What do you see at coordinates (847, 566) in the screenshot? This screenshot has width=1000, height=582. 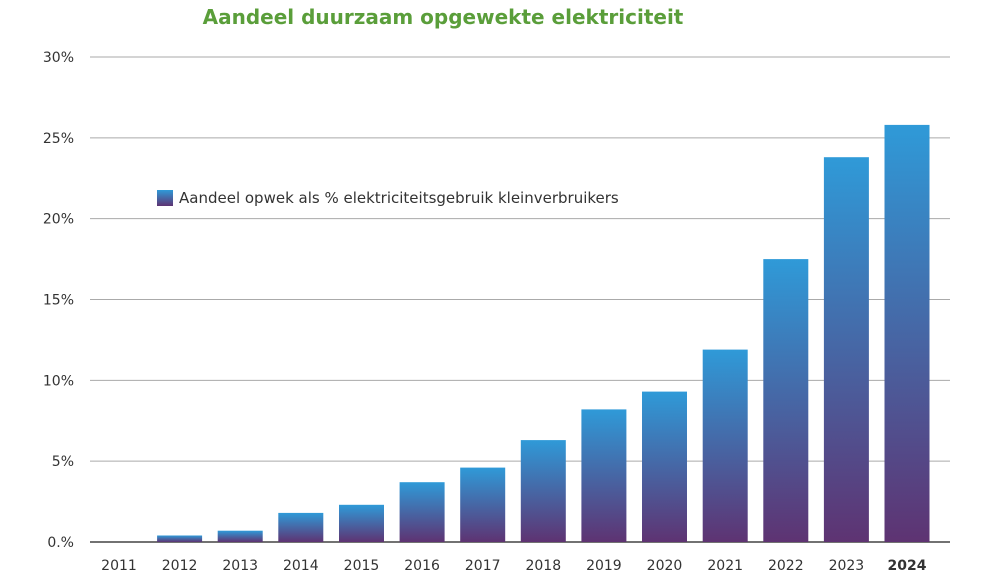 I see `x-tick-label: 2023` at bounding box center [847, 566].